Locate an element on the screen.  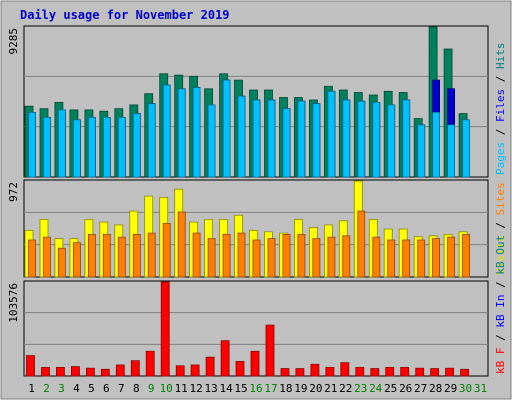
x-tick-label-day-16: 16 is located at coordinates (255, 388).